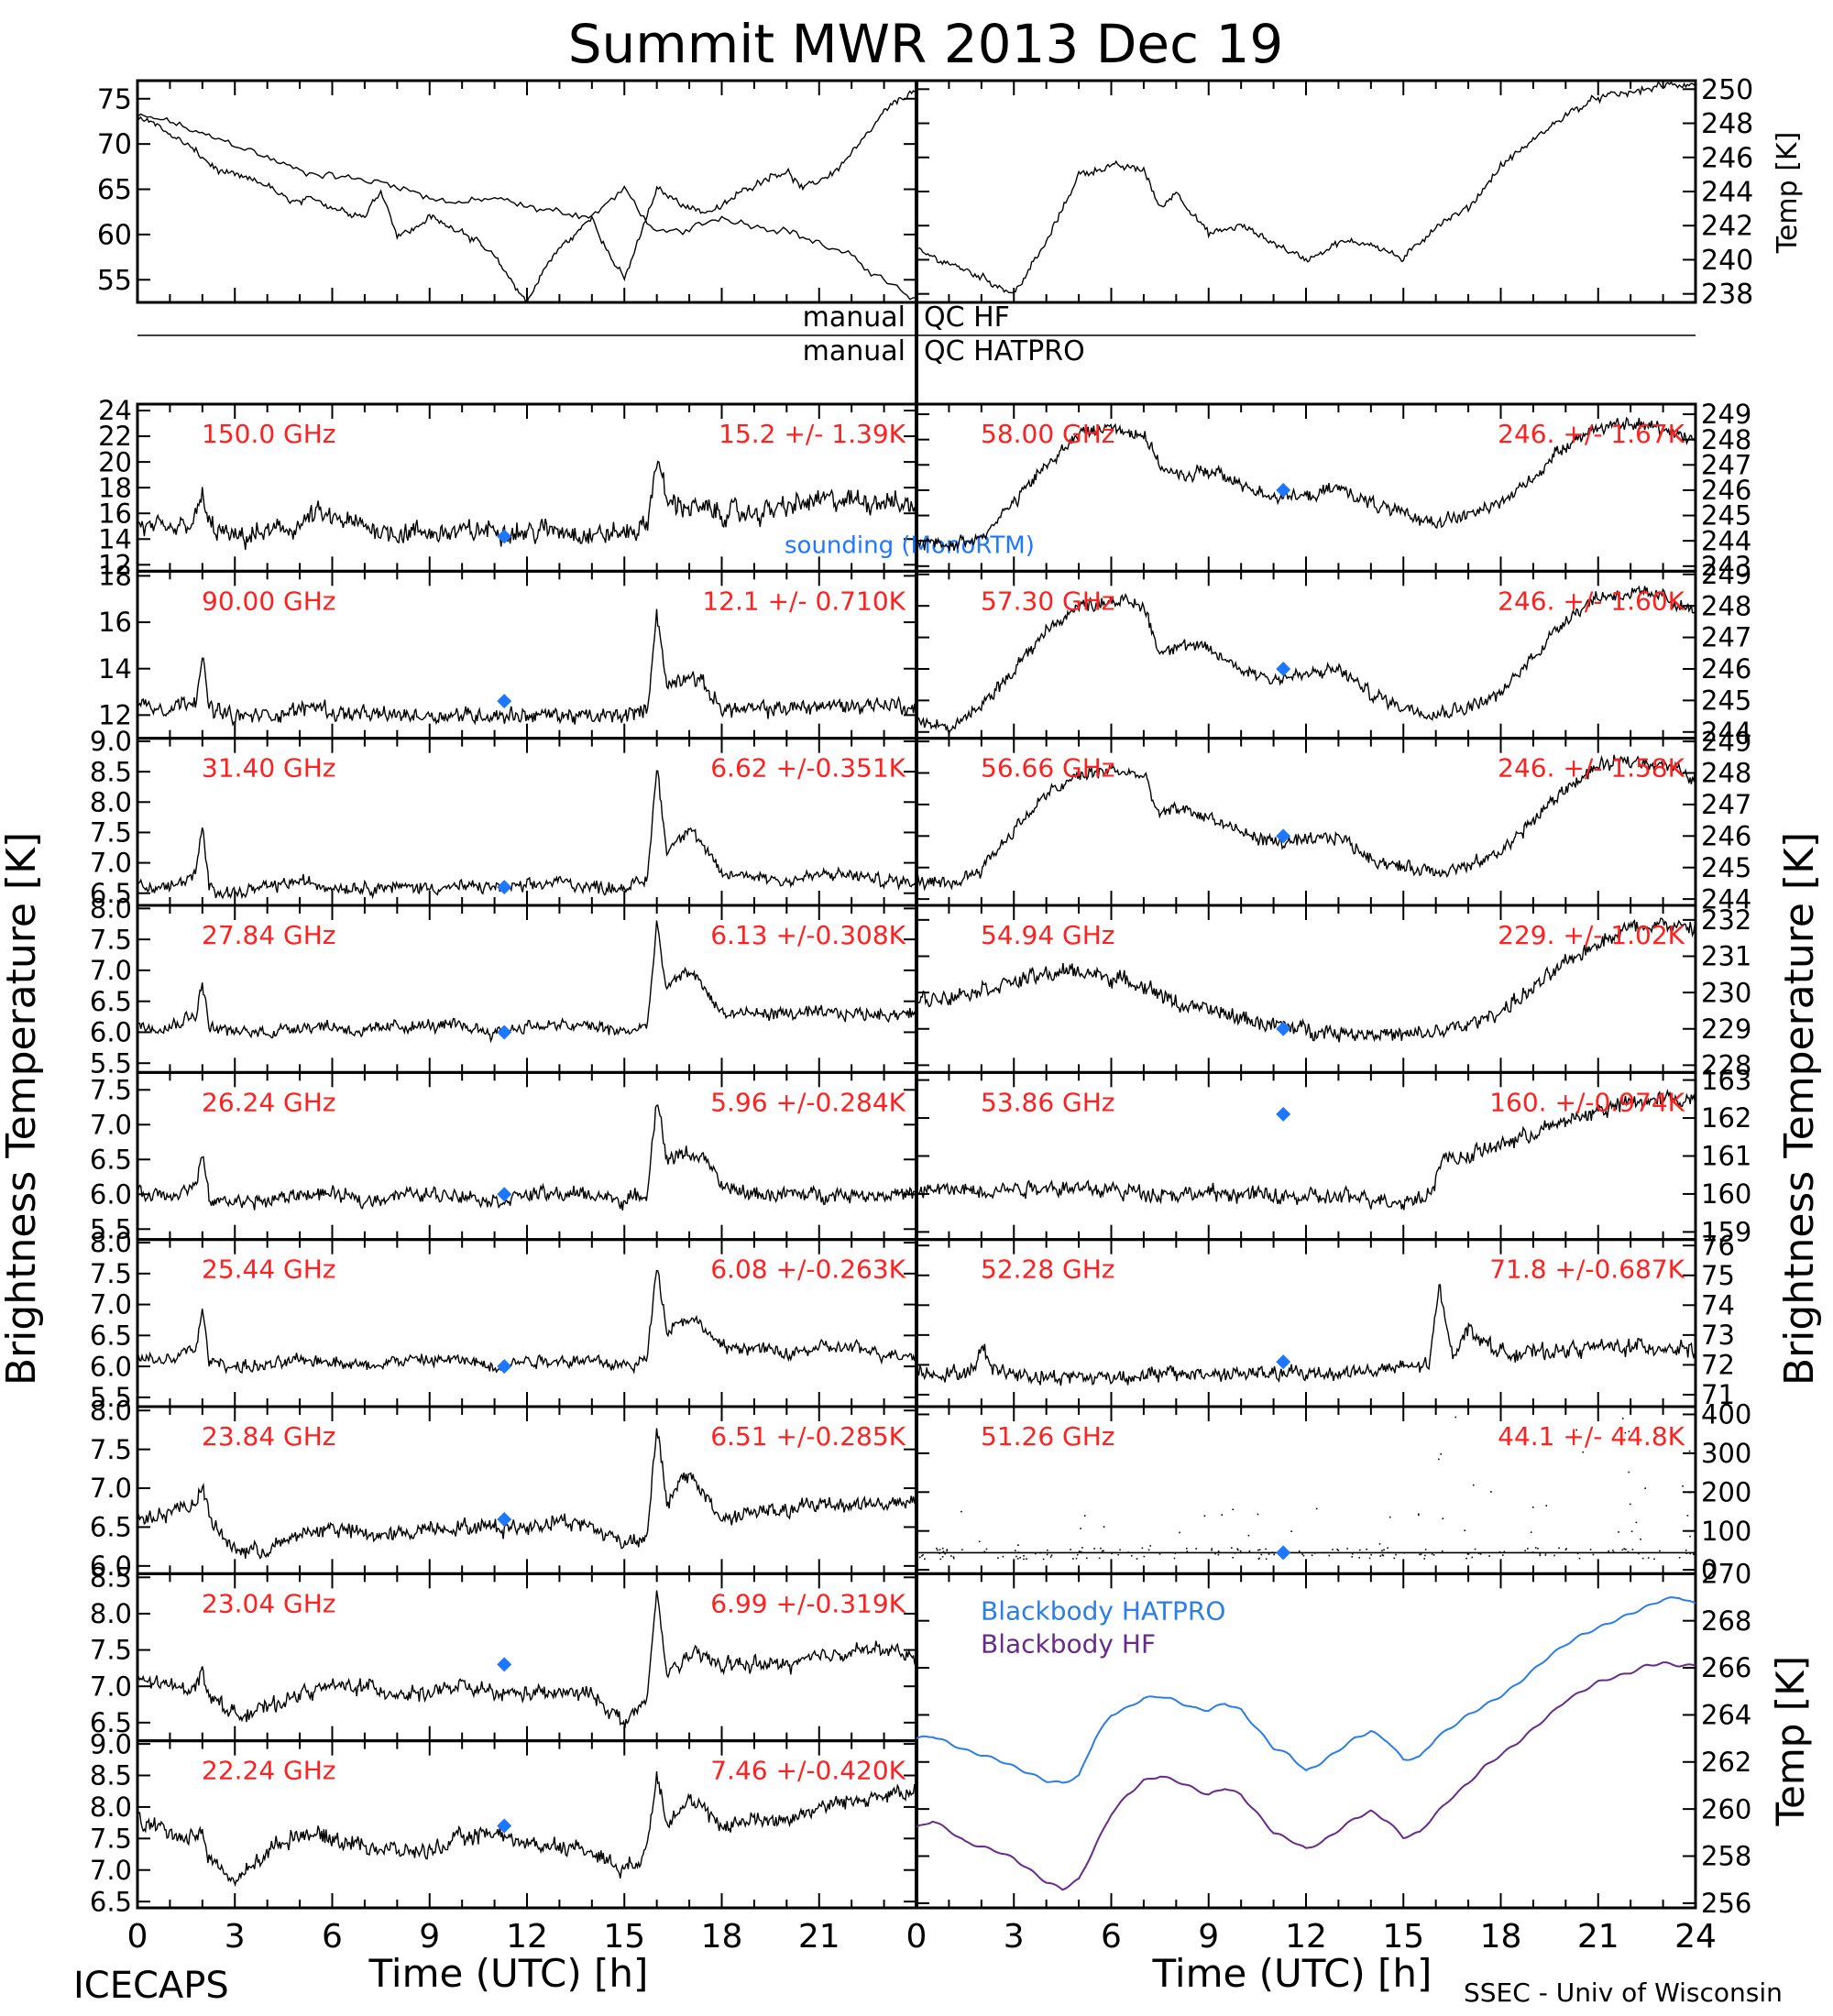  I want to click on right-panel-5-stat-label: 71.8 +/-0.687K, so click(1587, 1270).